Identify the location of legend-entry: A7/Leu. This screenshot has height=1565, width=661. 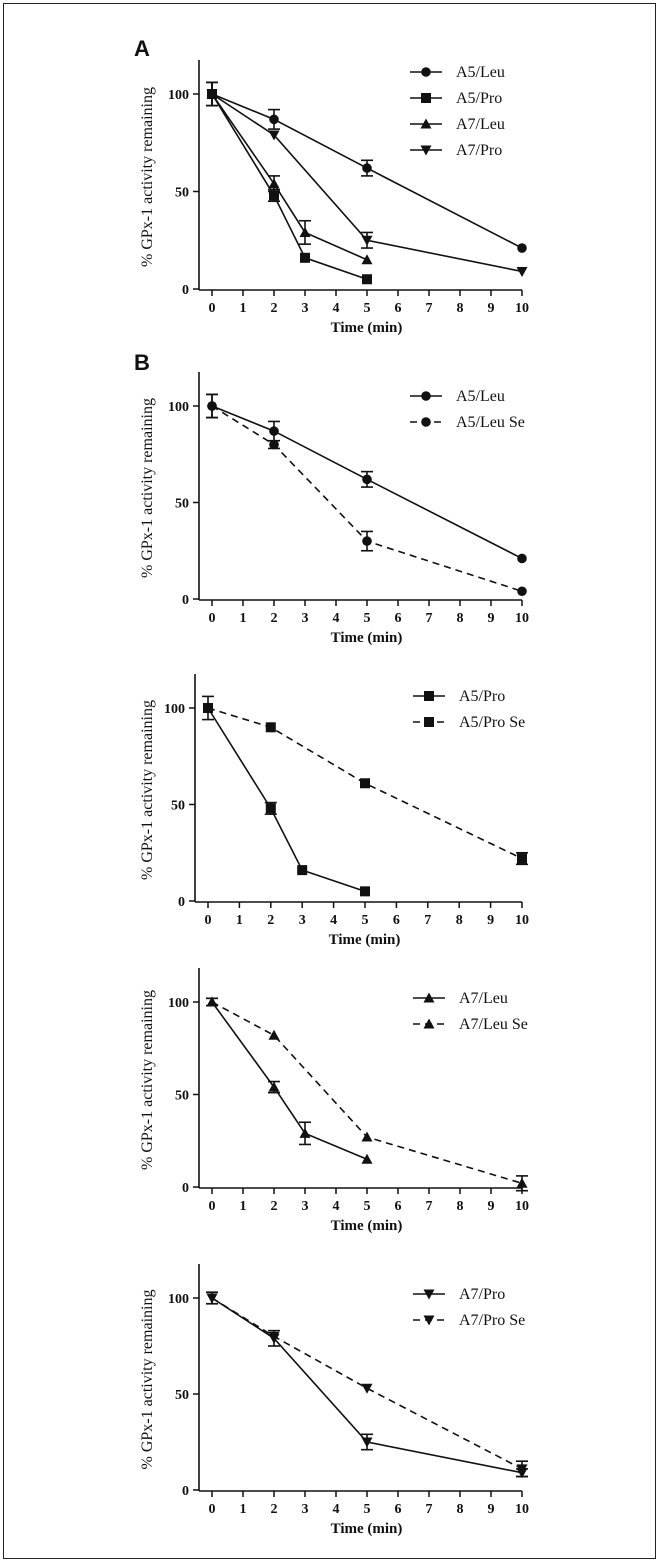
(457, 124).